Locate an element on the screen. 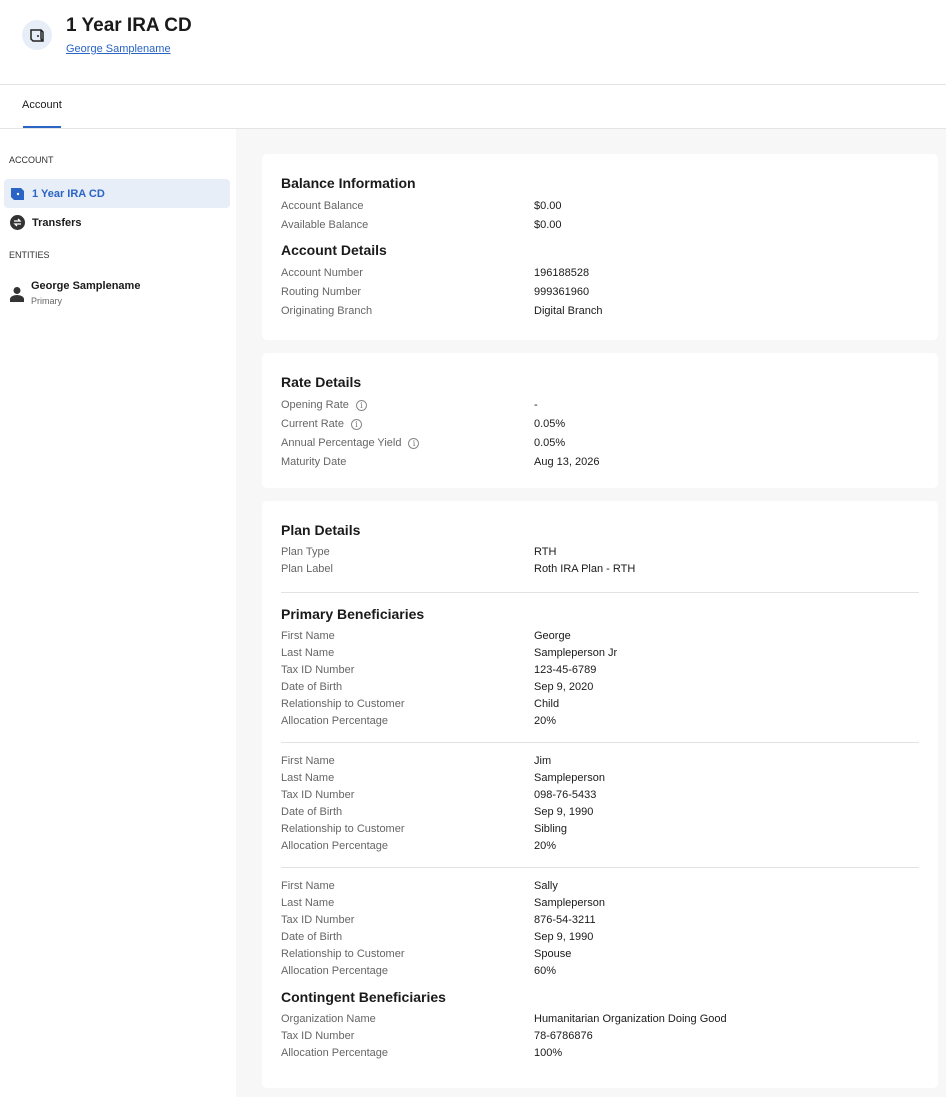 Image resolution: width=946 pixels, height=1097 pixels. active-tab-indicator is located at coordinates (42, 127).